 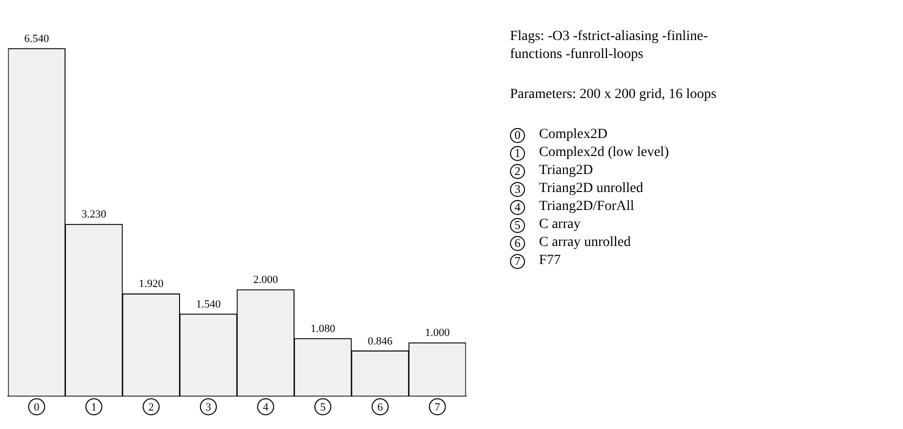 What do you see at coordinates (37, 38) in the screenshot?
I see `data-label: 6.540` at bounding box center [37, 38].